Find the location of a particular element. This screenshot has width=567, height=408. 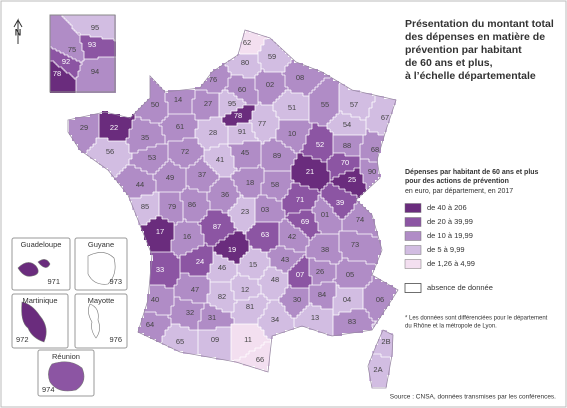

department-code: 24 is located at coordinates (200, 261).